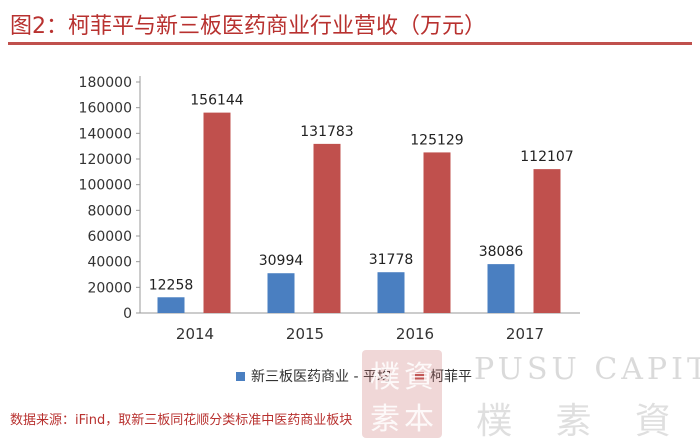 This screenshot has width=700, height=445. What do you see at coordinates (419, 376) in the screenshot?
I see `legend-swatch-red` at bounding box center [419, 376].